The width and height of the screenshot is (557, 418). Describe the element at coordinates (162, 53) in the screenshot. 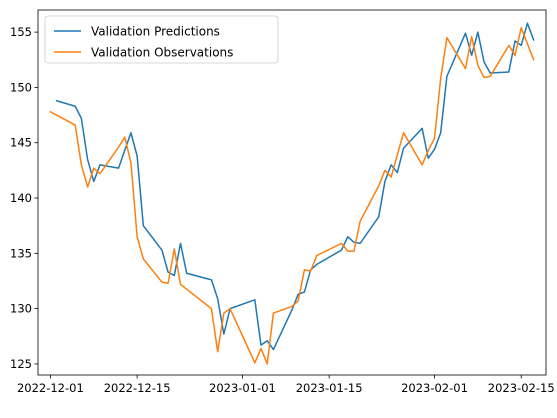

I see `legend-label-observations: Validation Observations` at that location.